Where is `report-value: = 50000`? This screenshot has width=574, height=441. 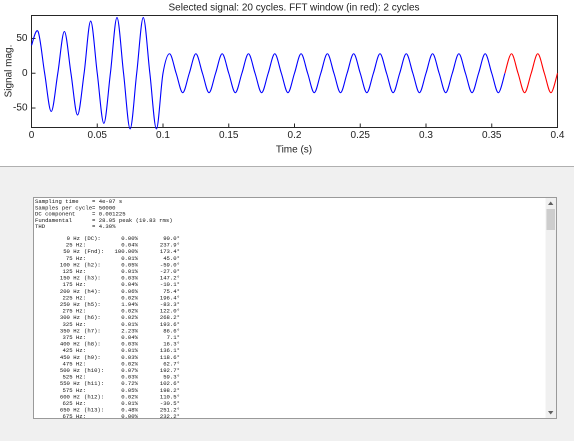
report-value: = 50000 is located at coordinates (104, 207).